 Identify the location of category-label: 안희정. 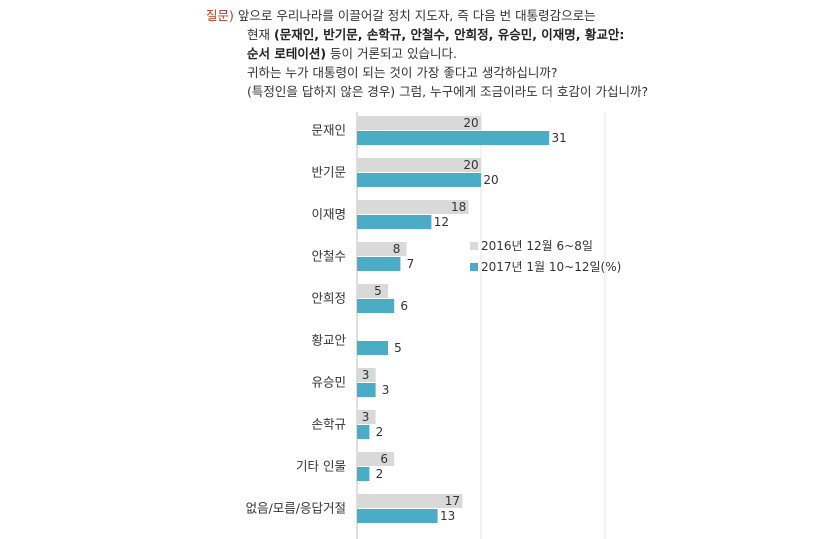
(328, 298).